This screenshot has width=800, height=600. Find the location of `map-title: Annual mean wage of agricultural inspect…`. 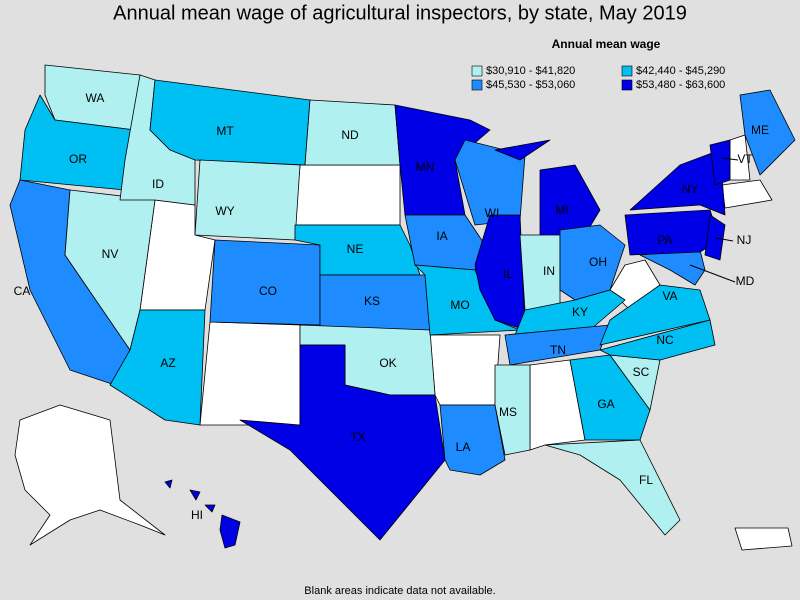

map-title: Annual mean wage of agricultural inspect… is located at coordinates (400, 13).